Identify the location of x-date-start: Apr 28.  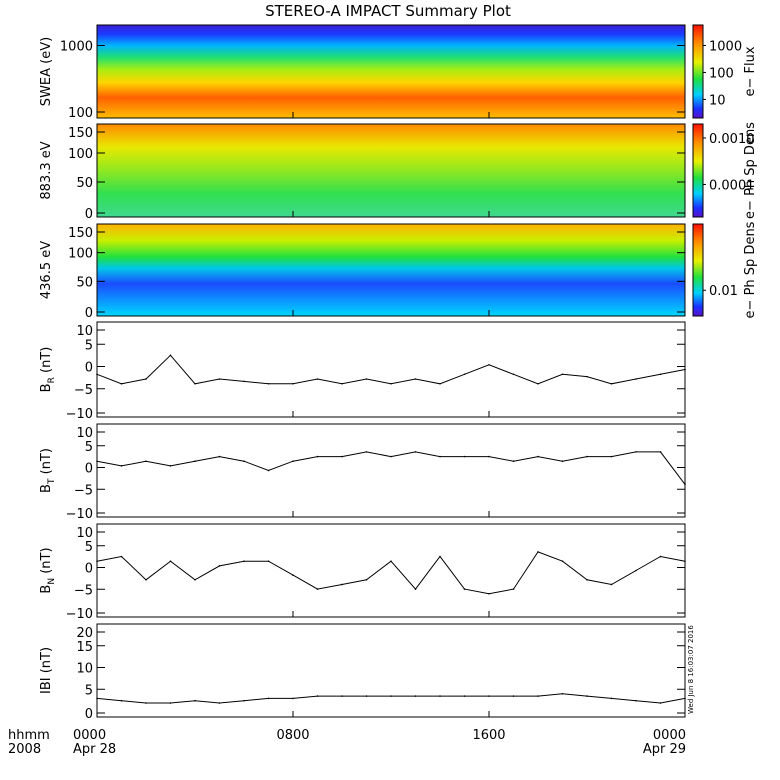
(94, 749).